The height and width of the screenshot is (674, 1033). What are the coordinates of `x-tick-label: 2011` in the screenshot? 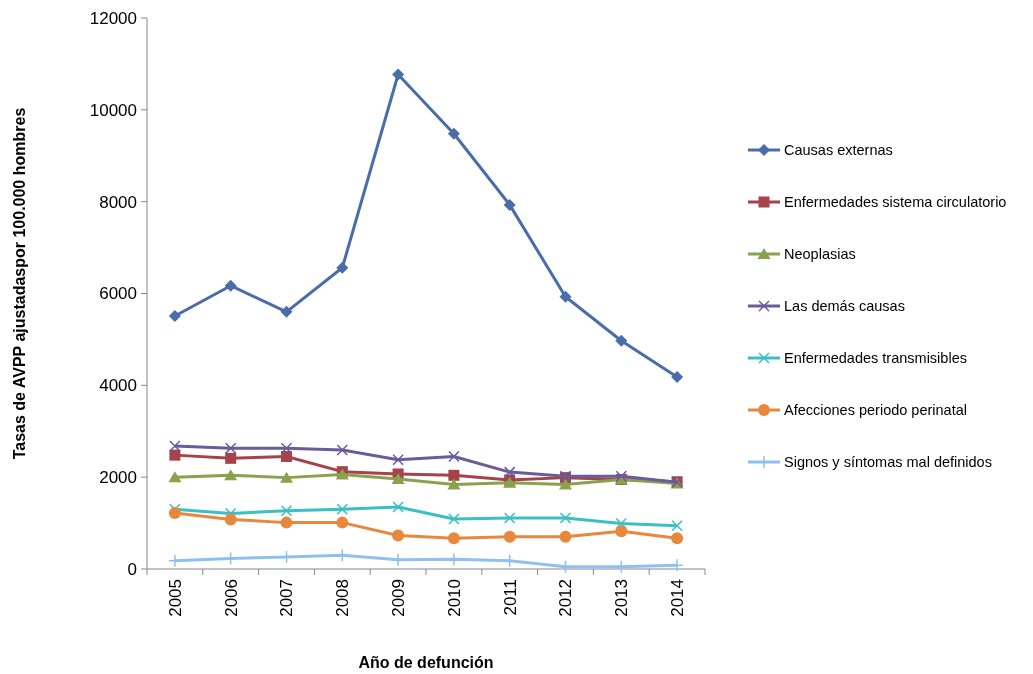 It's located at (510, 597).